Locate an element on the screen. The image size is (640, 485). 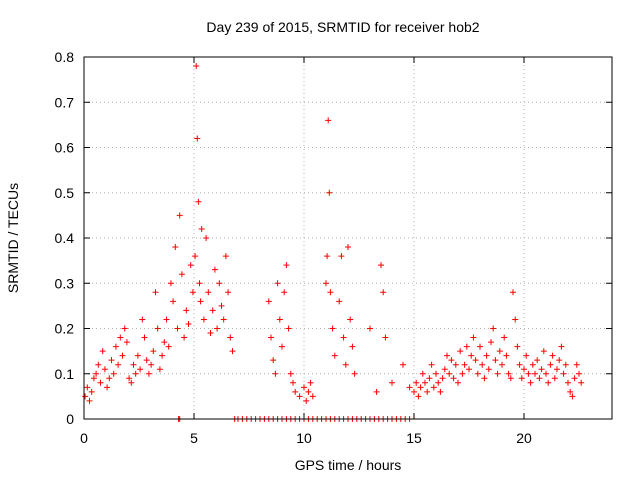
y-tick-label: 0.5 is located at coordinates (65, 193).